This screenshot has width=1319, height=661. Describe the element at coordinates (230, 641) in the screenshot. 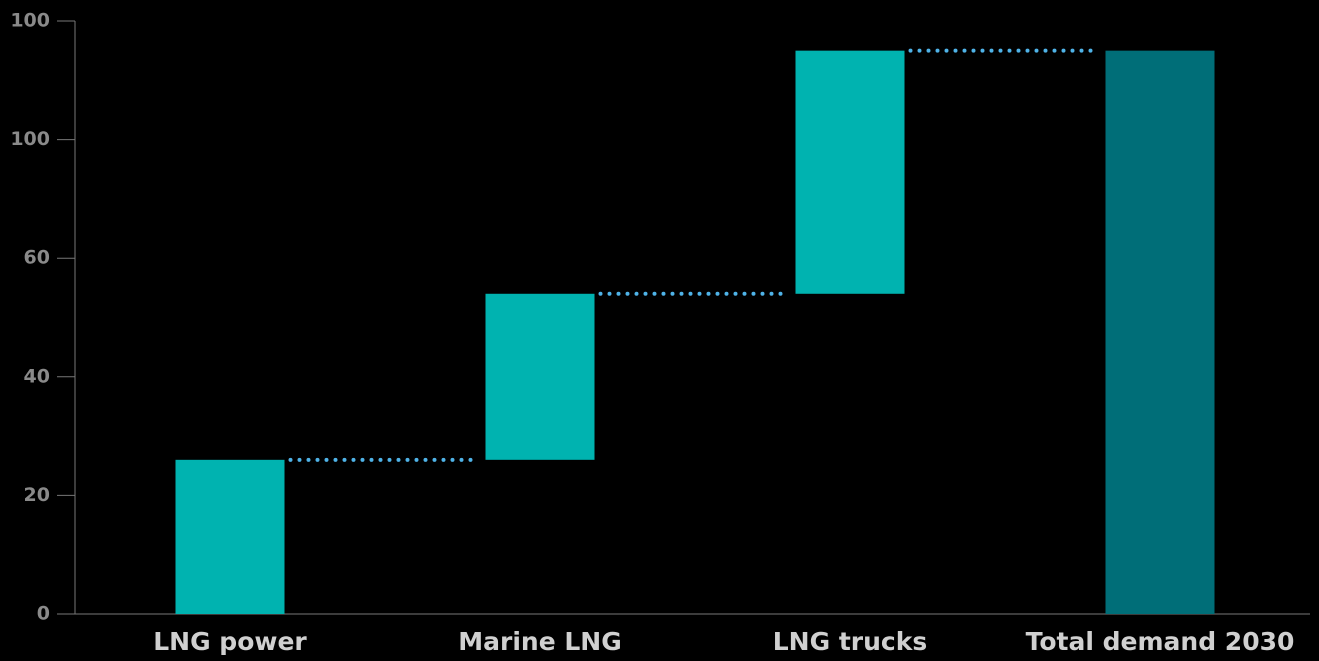

I see `x-tick-label: LNG power` at that location.